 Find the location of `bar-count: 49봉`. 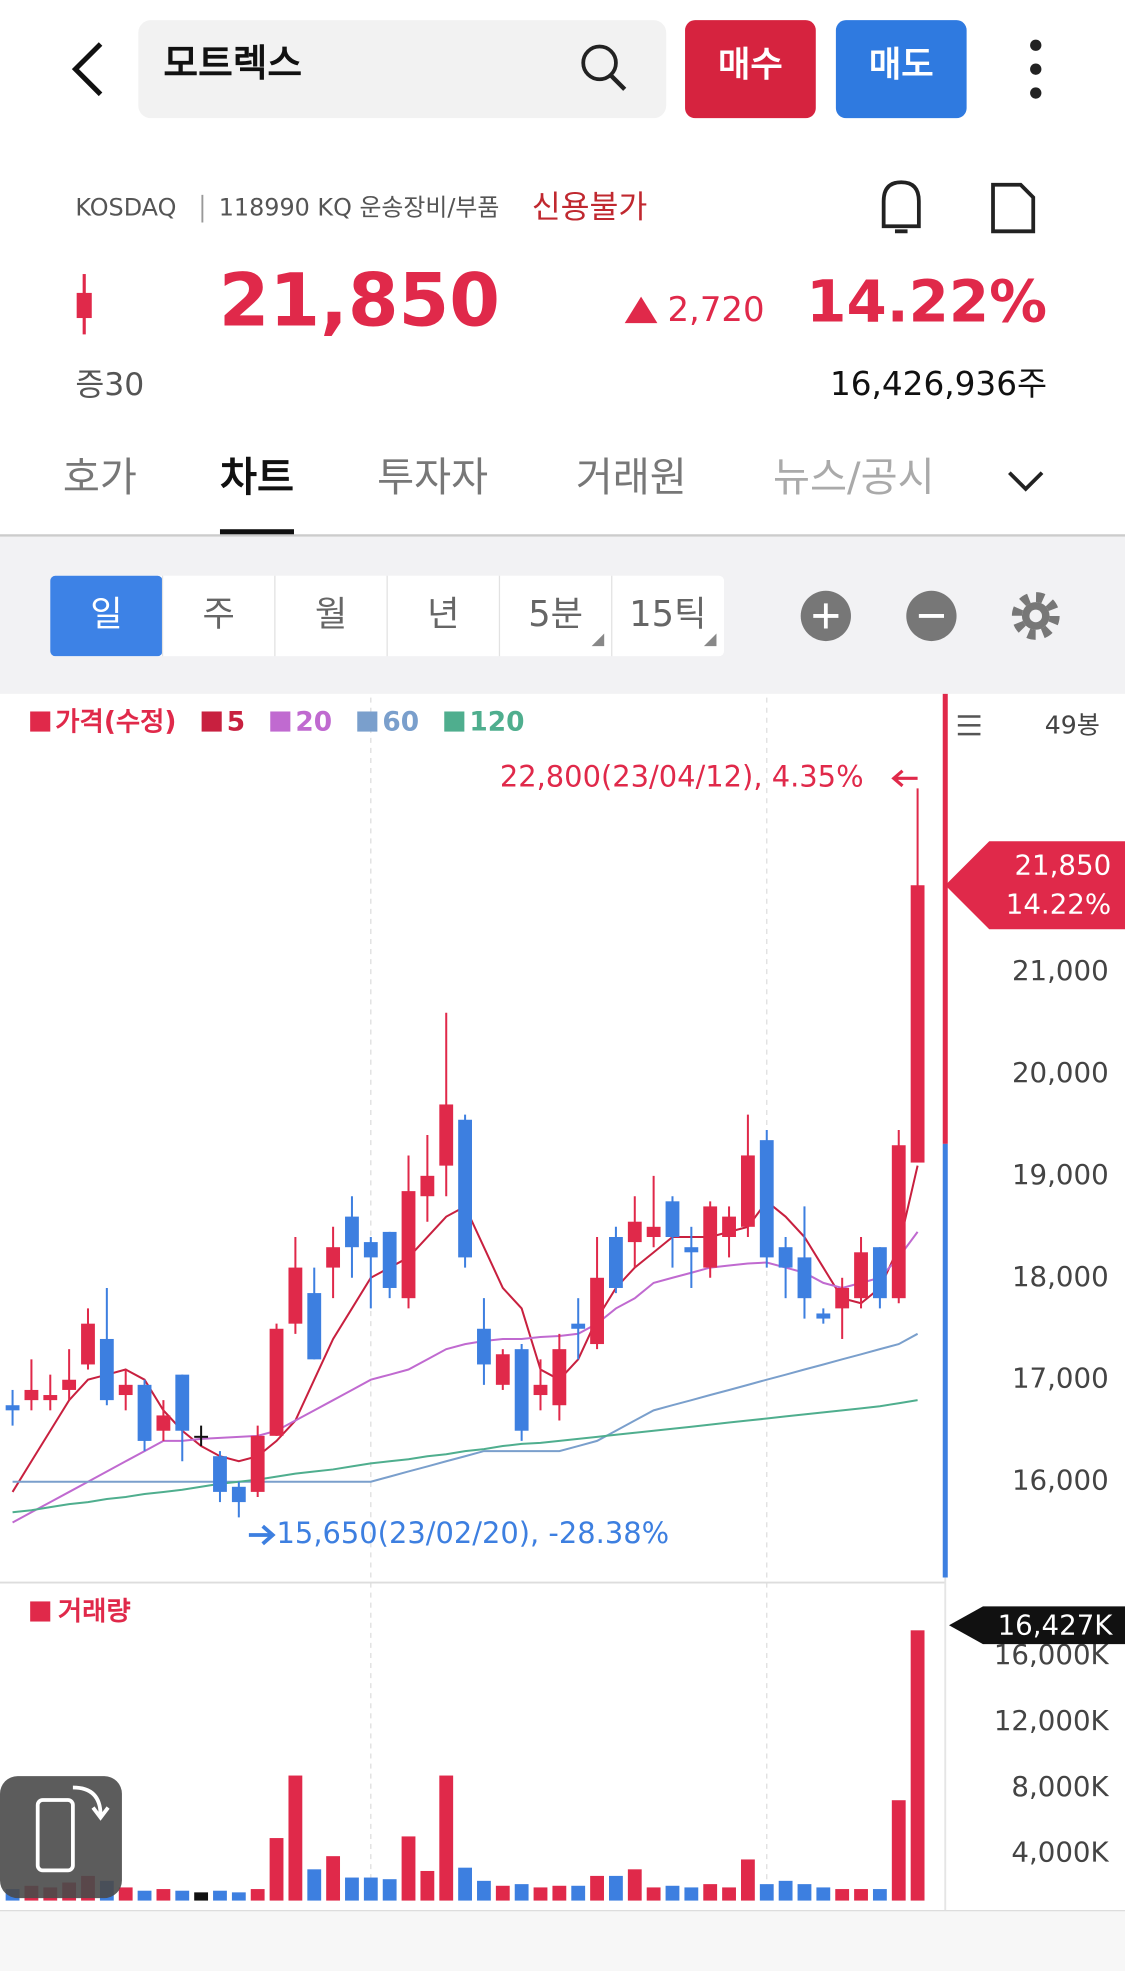

bar-count: 49봉 is located at coordinates (1072, 725).